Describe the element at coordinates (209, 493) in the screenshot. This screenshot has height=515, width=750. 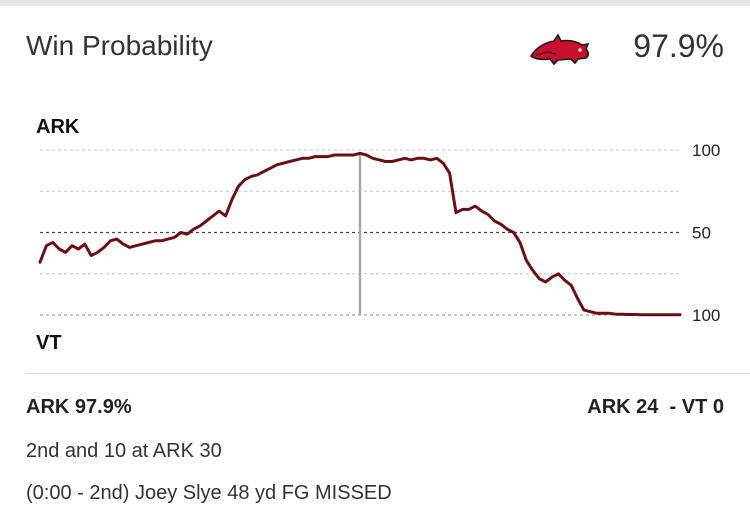
I see `last-play-description: (0:00 - 2nd) Joey Slye 48 yd FG MISSED` at that location.